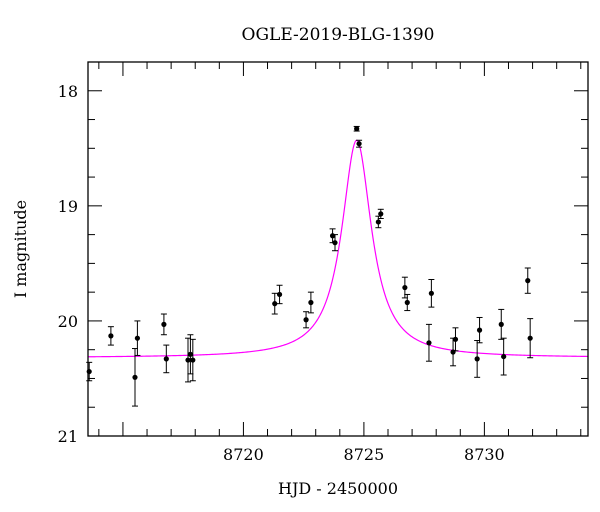 Image resolution: width=600 pixels, height=512 pixels. I want to click on x-tick-labels: 8720 8725 8730, so click(364, 454).